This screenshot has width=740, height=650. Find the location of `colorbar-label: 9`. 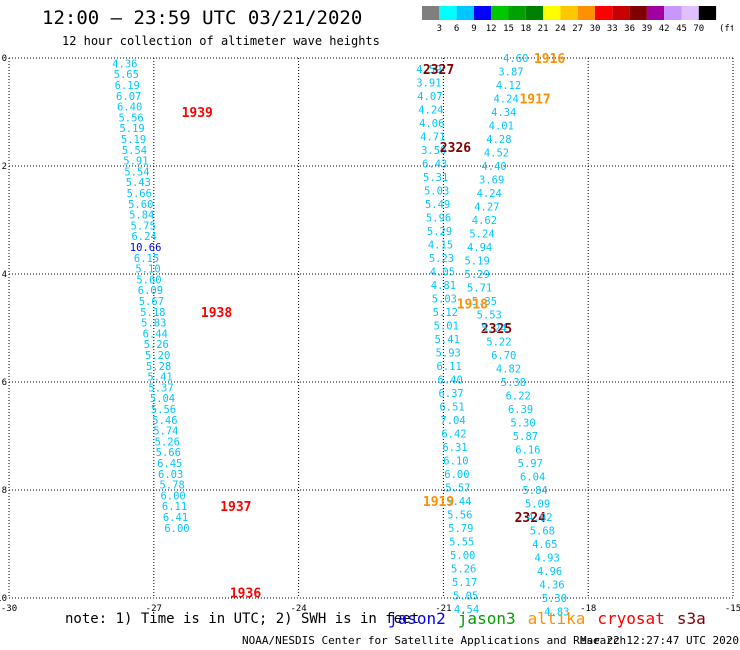

colorbar-label: 9 is located at coordinates (473, 29).